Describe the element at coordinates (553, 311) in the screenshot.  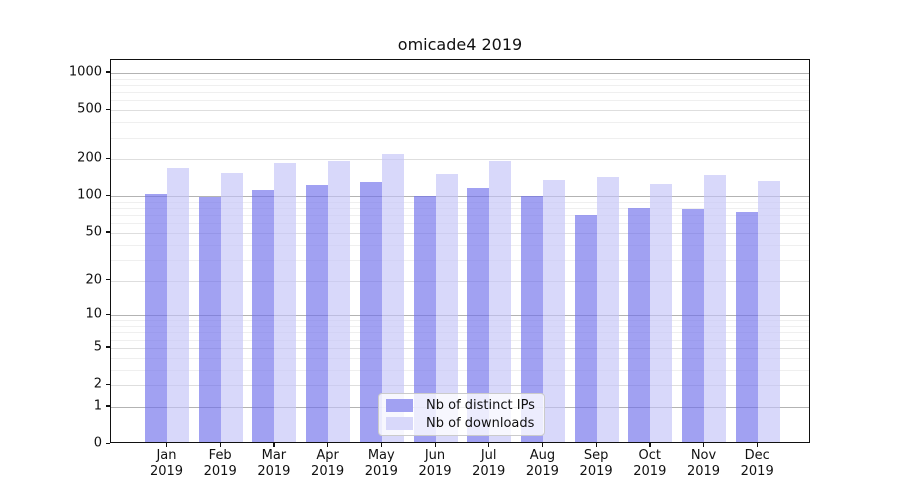
I see `bar-downloads-aug` at that location.